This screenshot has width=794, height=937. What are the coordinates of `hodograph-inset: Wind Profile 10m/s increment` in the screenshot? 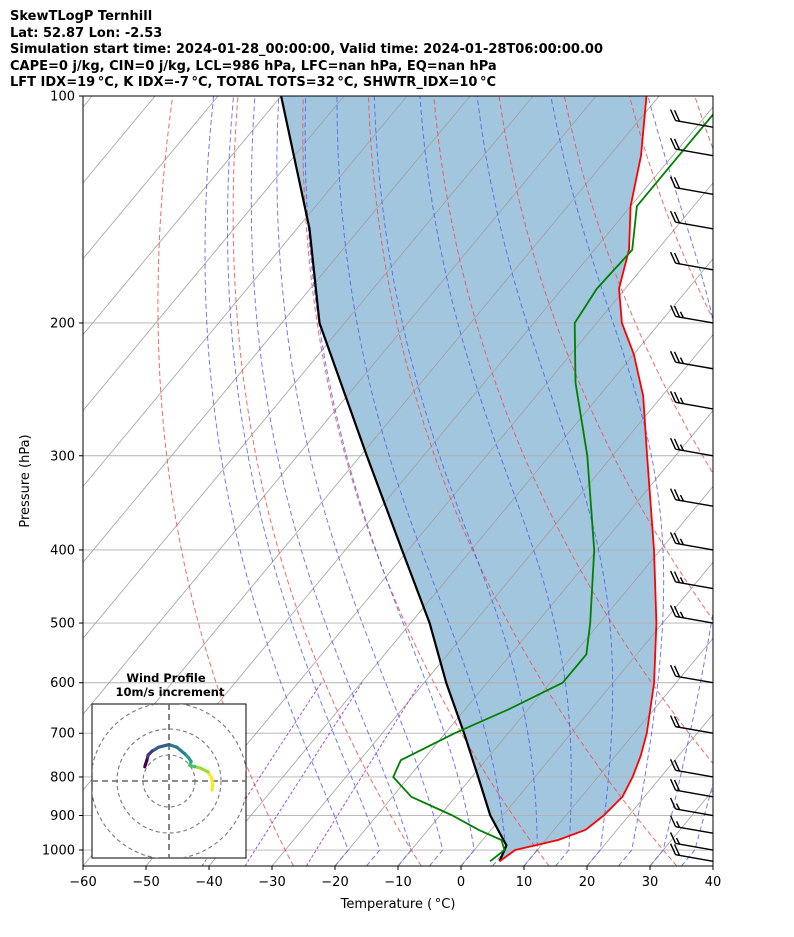 It's located at (169, 765).